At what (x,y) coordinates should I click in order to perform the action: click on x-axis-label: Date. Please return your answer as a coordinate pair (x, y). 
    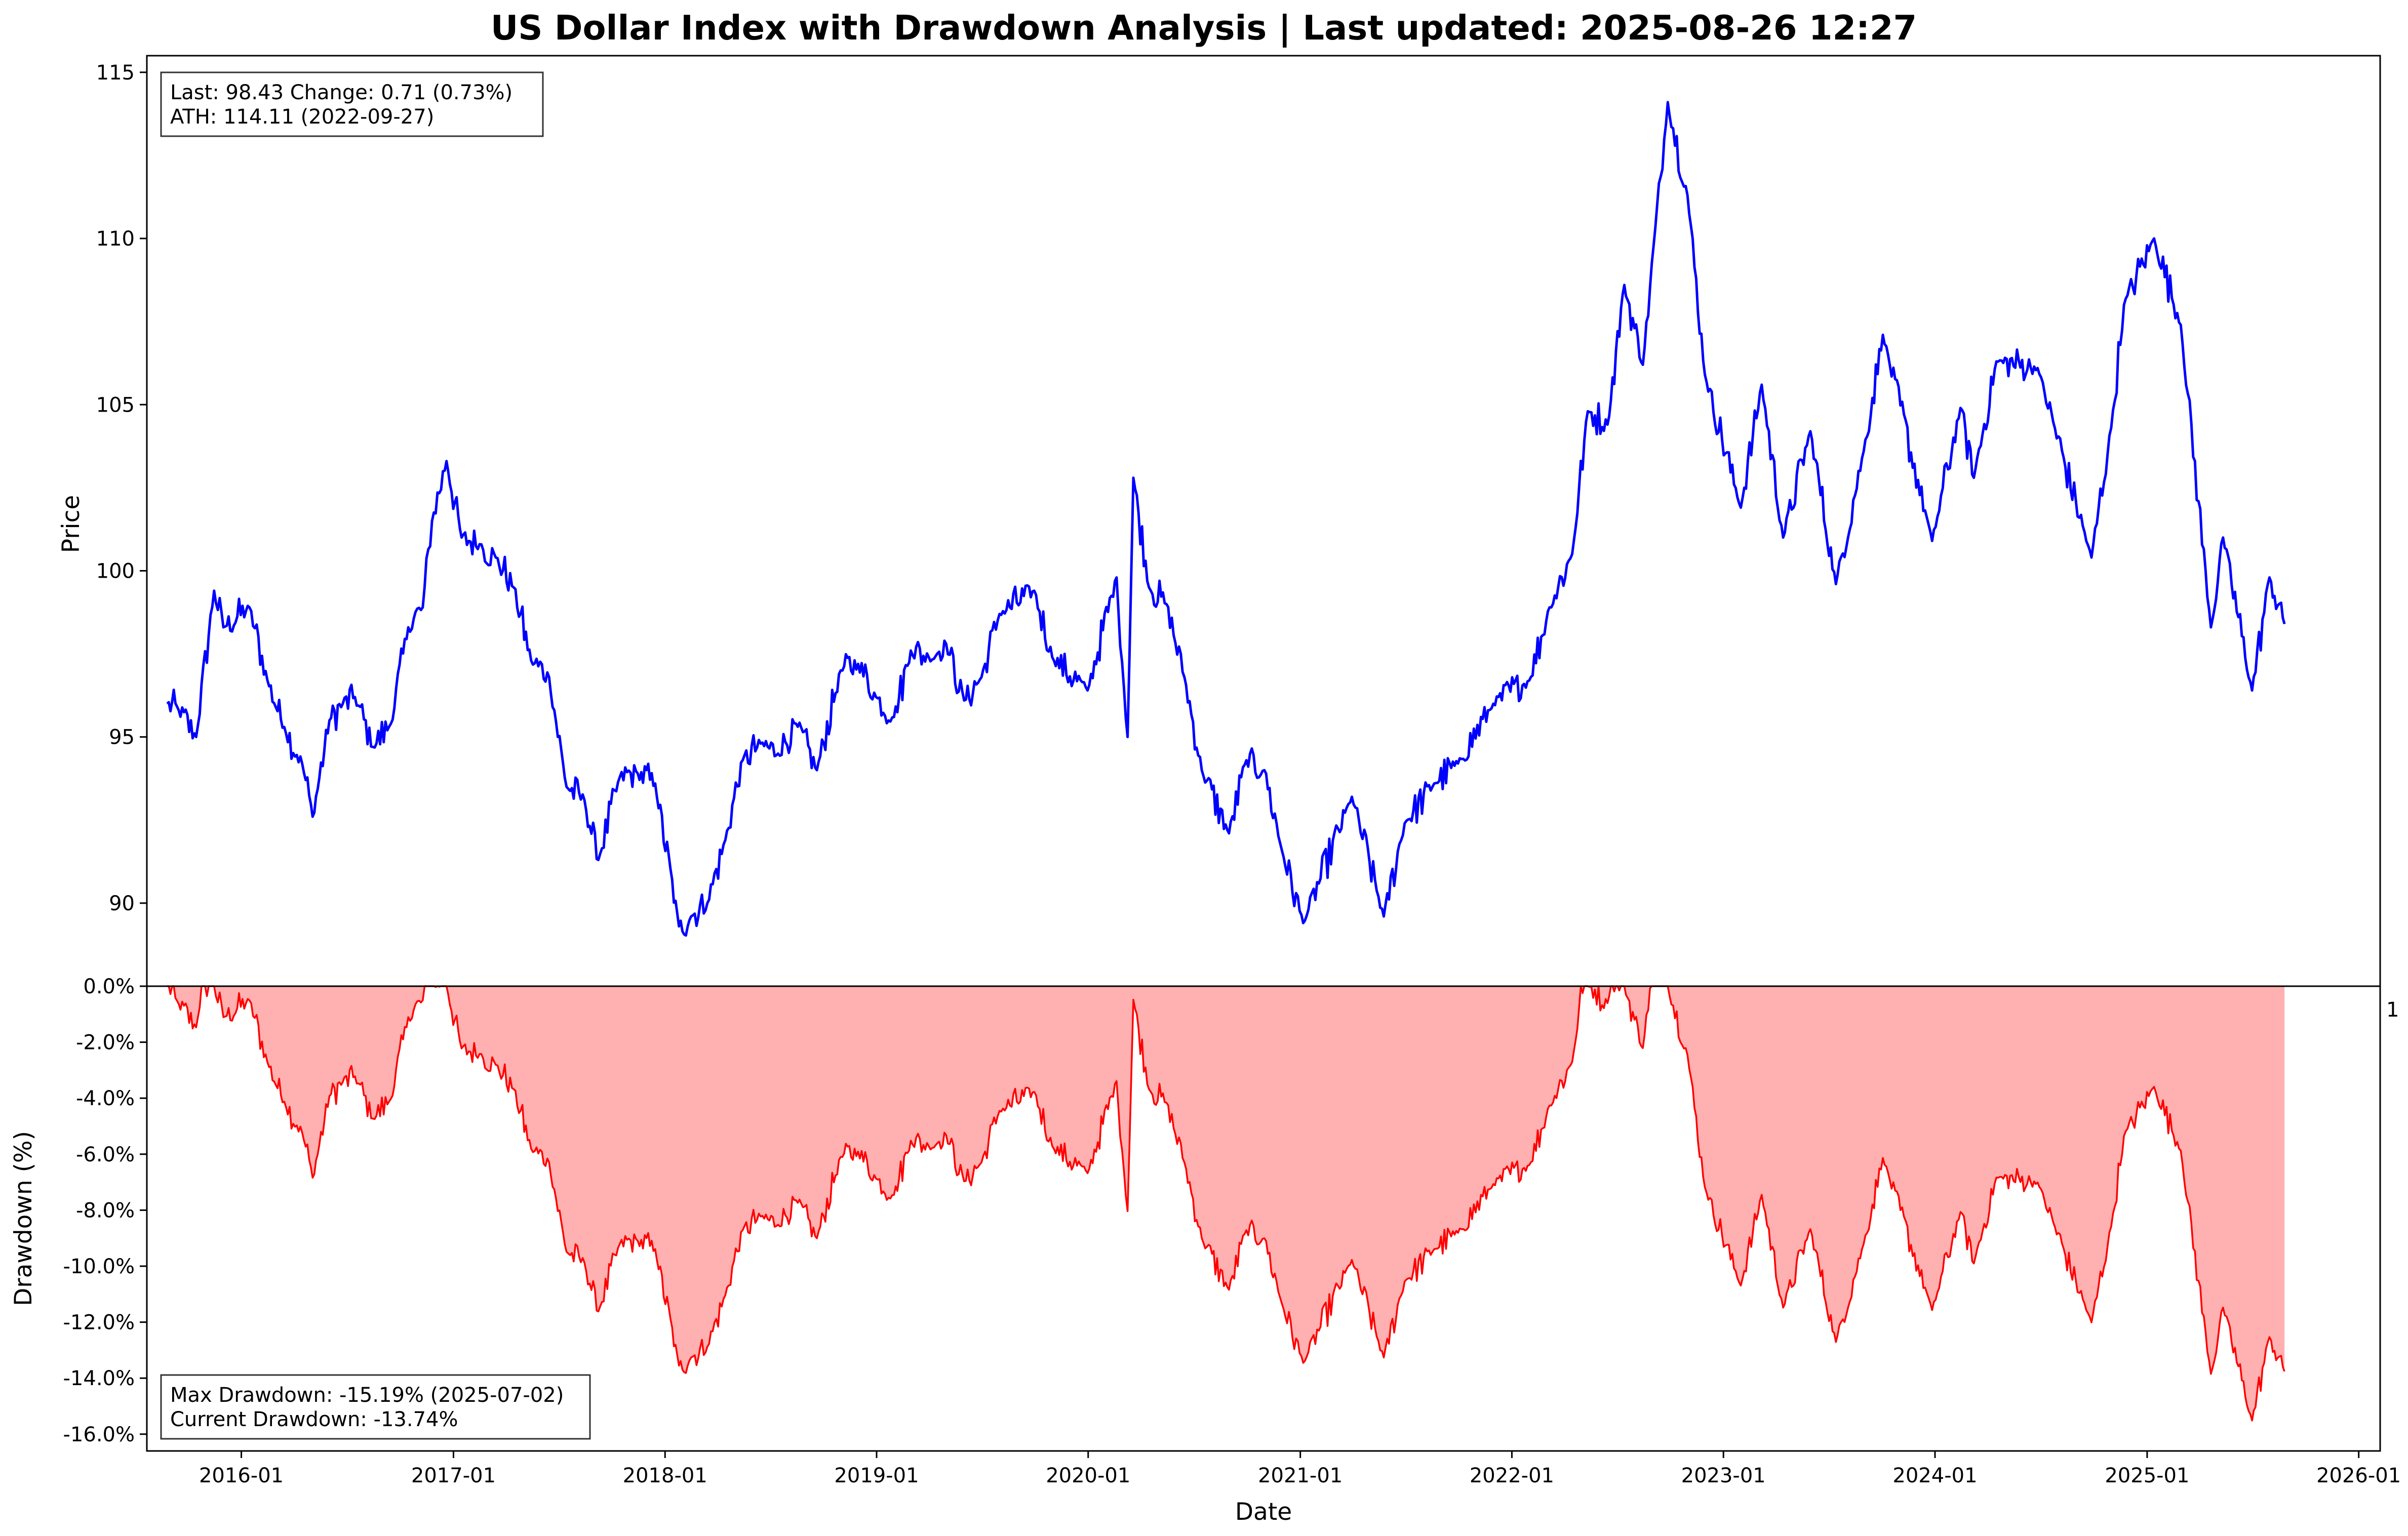
    Looking at the image, I should click on (1263, 1512).